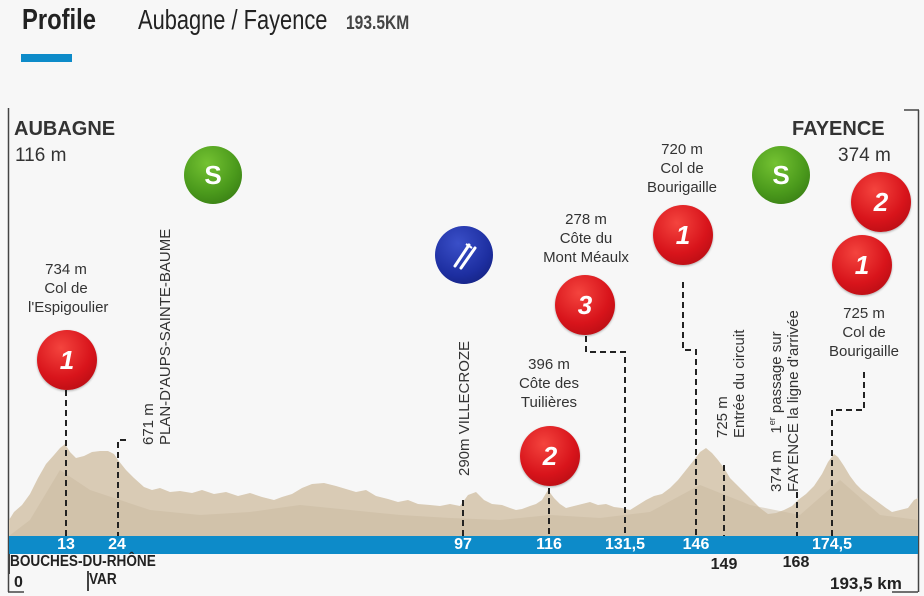  I want to click on km-marker: 97, so click(463, 544).